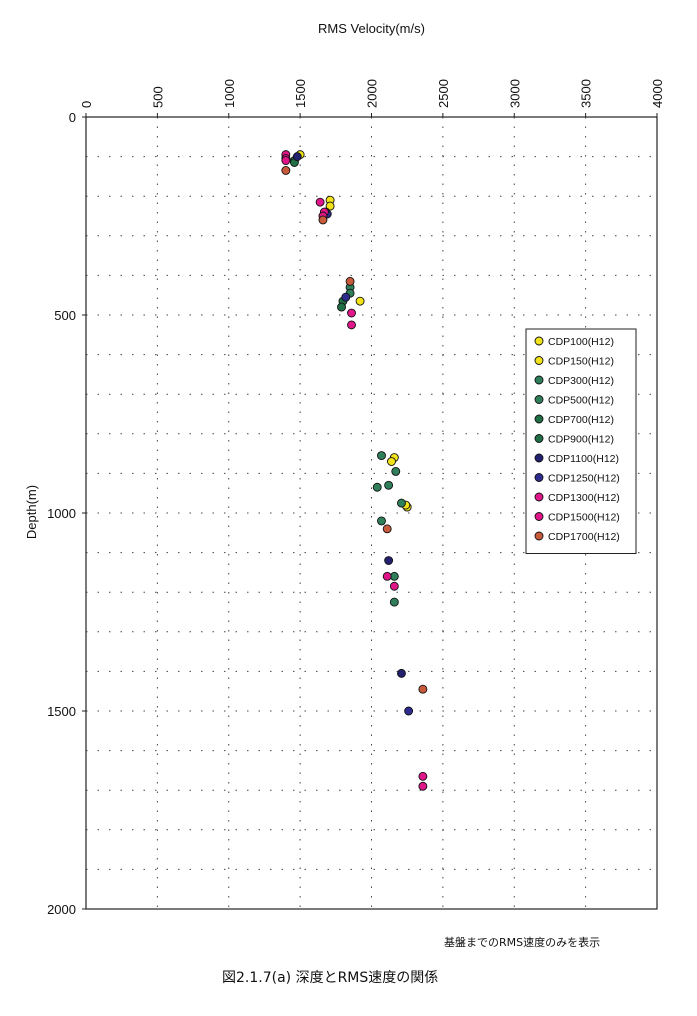  What do you see at coordinates (61, 711) in the screenshot?
I see `y-tick-label: 1500` at bounding box center [61, 711].